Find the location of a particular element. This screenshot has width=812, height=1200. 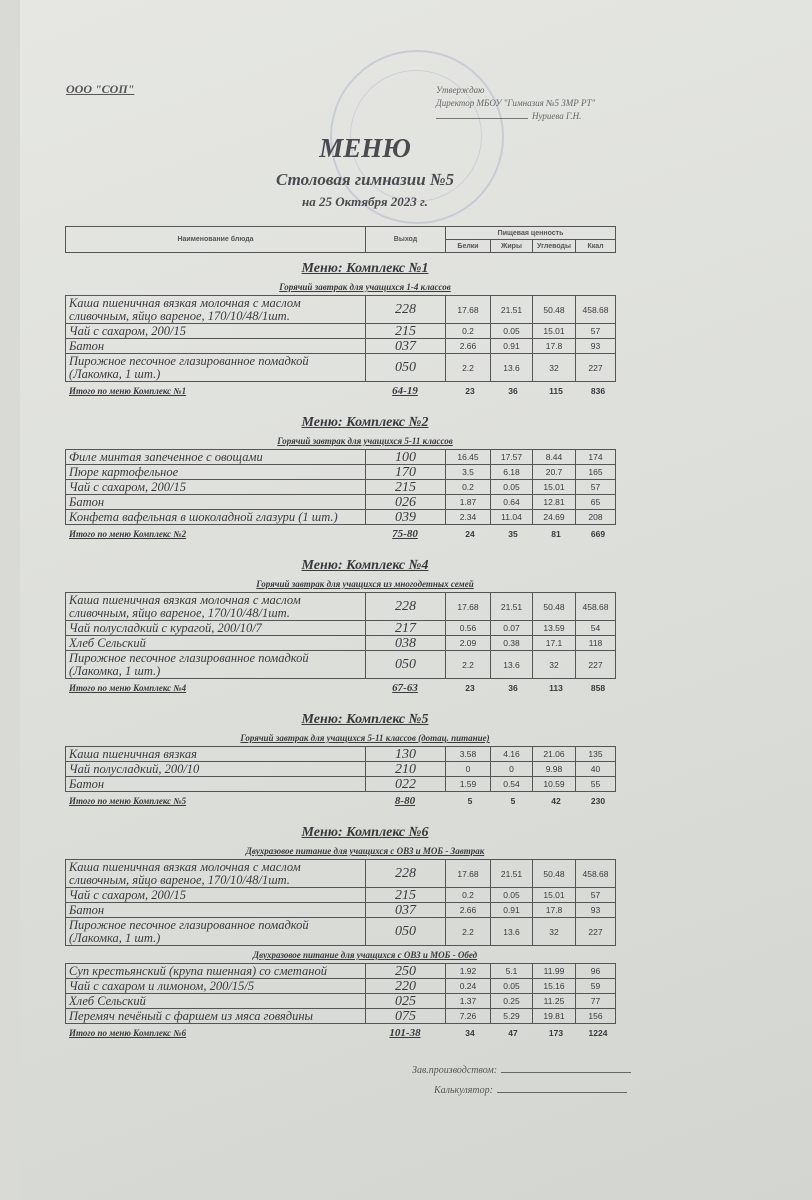

fat: 0.07 is located at coordinates (511, 628).